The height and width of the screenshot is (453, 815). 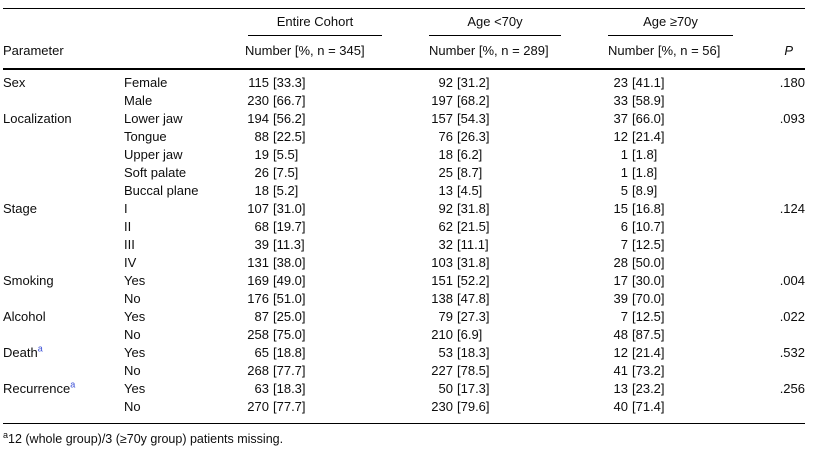 I want to click on entire-cohort-count: 115, so click(x=258, y=82).